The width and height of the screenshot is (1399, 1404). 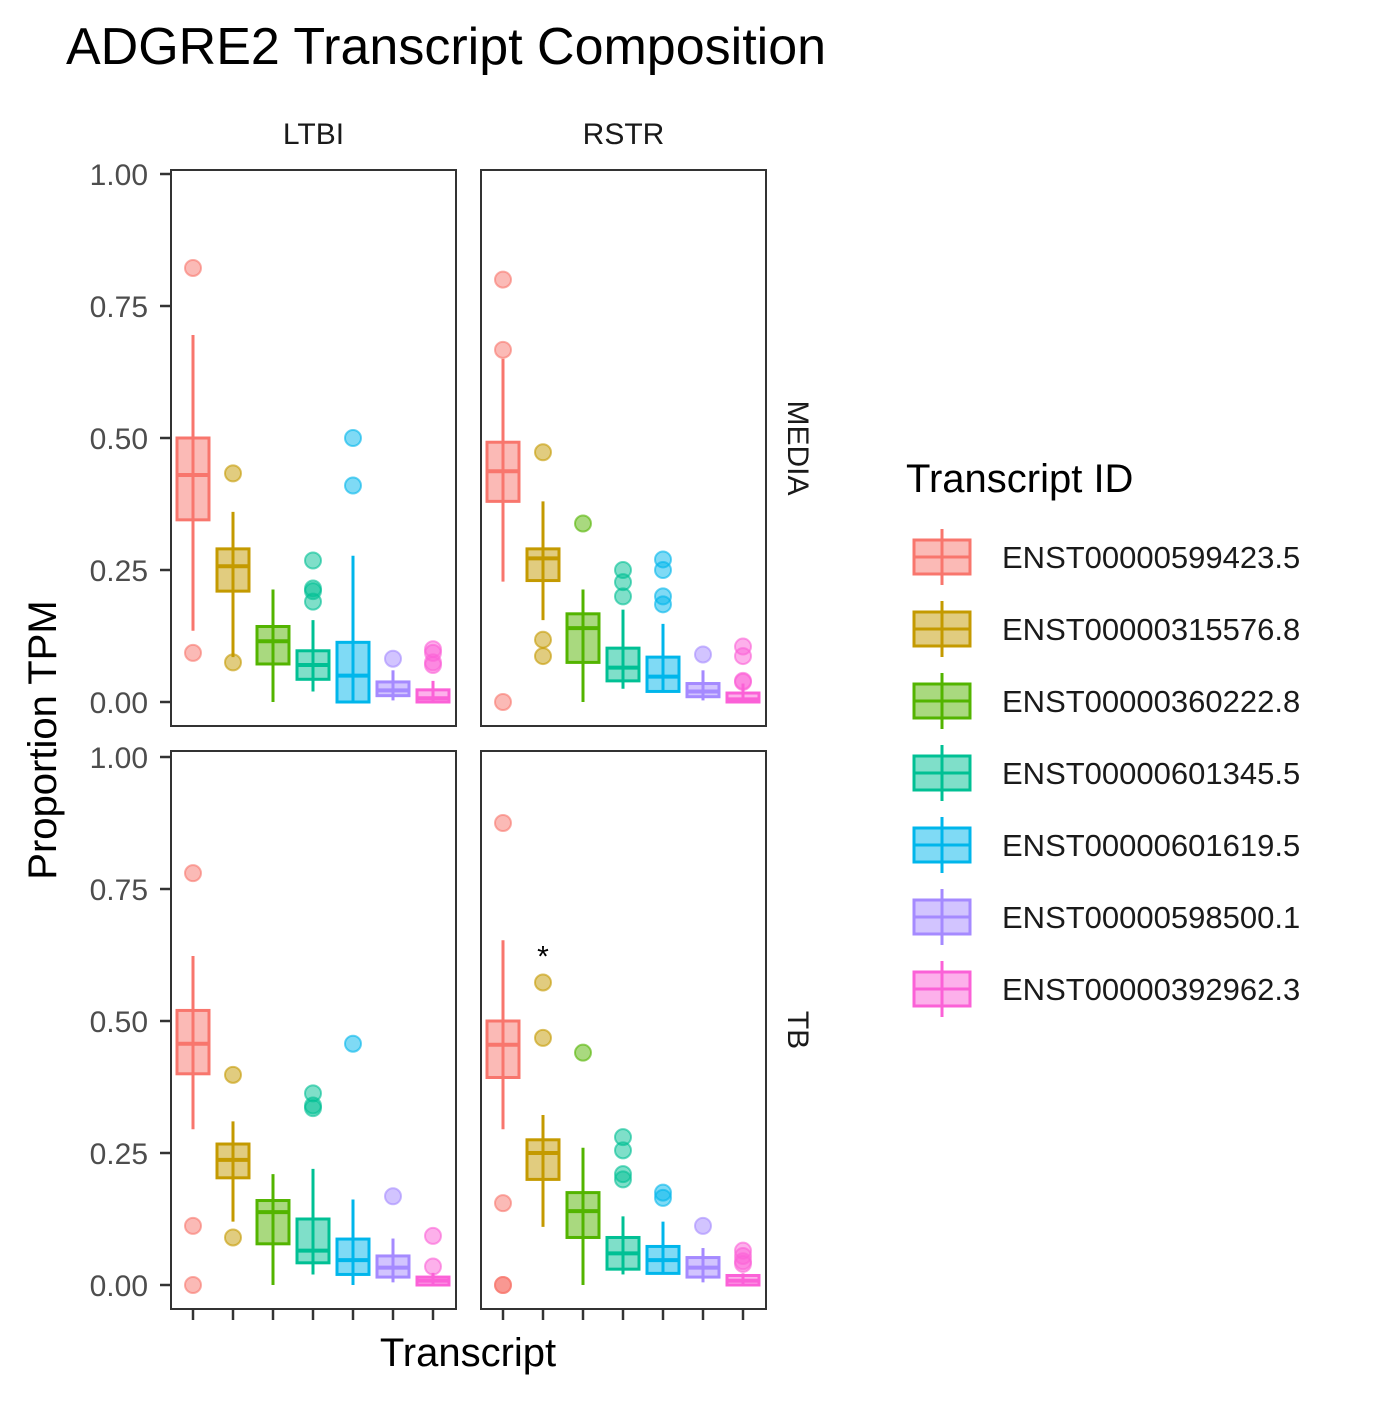 I want to click on panel-rstr-media, so click(x=623, y=448).